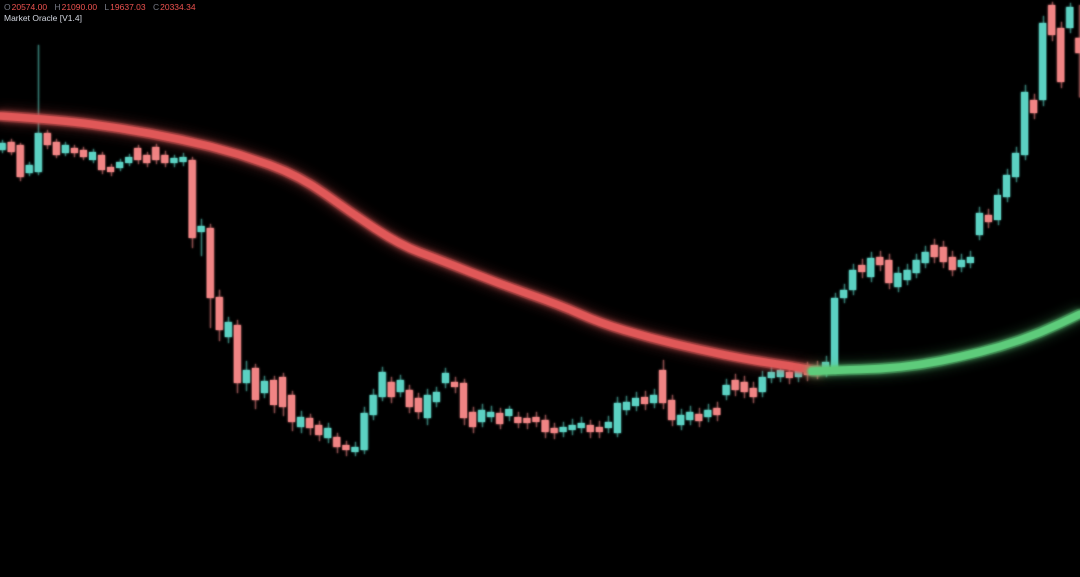  Describe the element at coordinates (107, 7) in the screenshot. I see `ohlc-label: L` at that location.